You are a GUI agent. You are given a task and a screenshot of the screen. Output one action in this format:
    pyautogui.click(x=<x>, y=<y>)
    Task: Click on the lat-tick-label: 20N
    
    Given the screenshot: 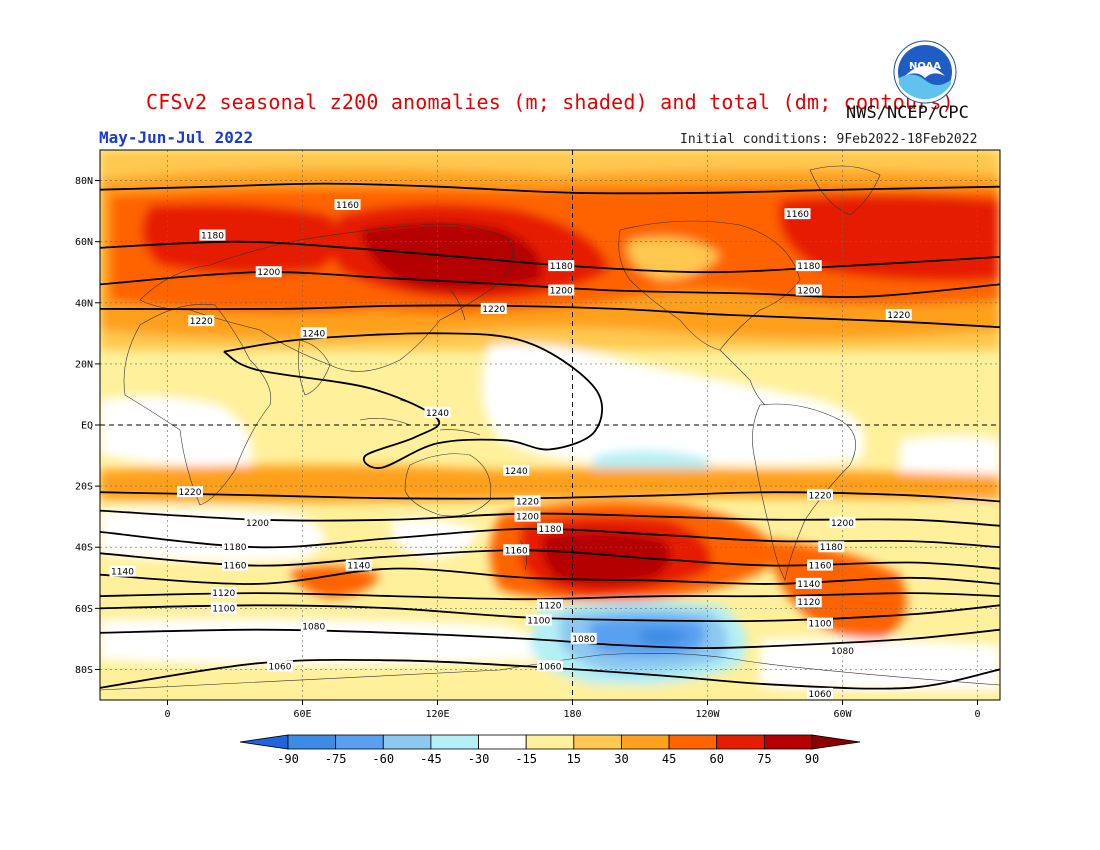 What is the action you would take?
    pyautogui.click(x=84, y=364)
    